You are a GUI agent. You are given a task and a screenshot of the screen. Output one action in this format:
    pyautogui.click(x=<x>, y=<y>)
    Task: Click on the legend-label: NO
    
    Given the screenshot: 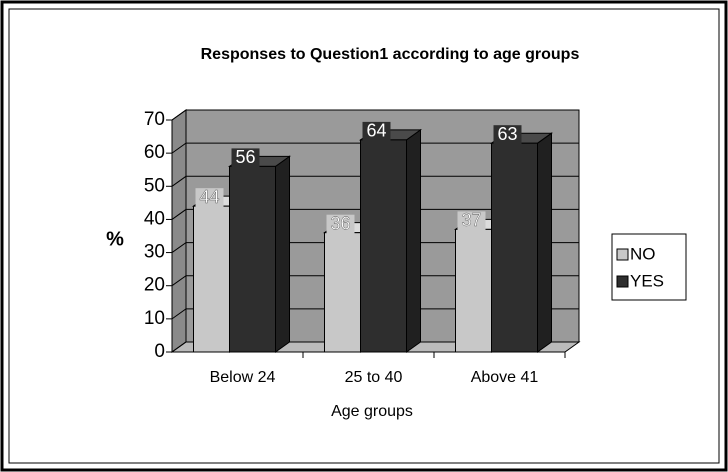 What is the action you would take?
    pyautogui.click(x=643, y=253)
    